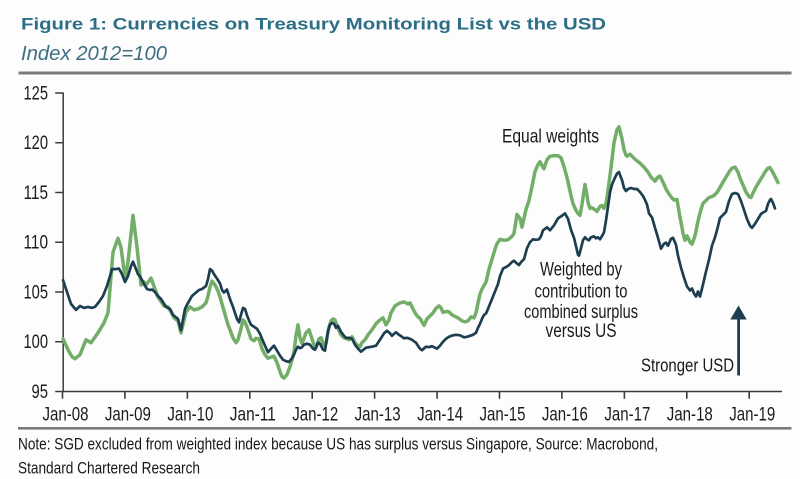  I want to click on svg-text: Stronger USD, so click(687, 364).